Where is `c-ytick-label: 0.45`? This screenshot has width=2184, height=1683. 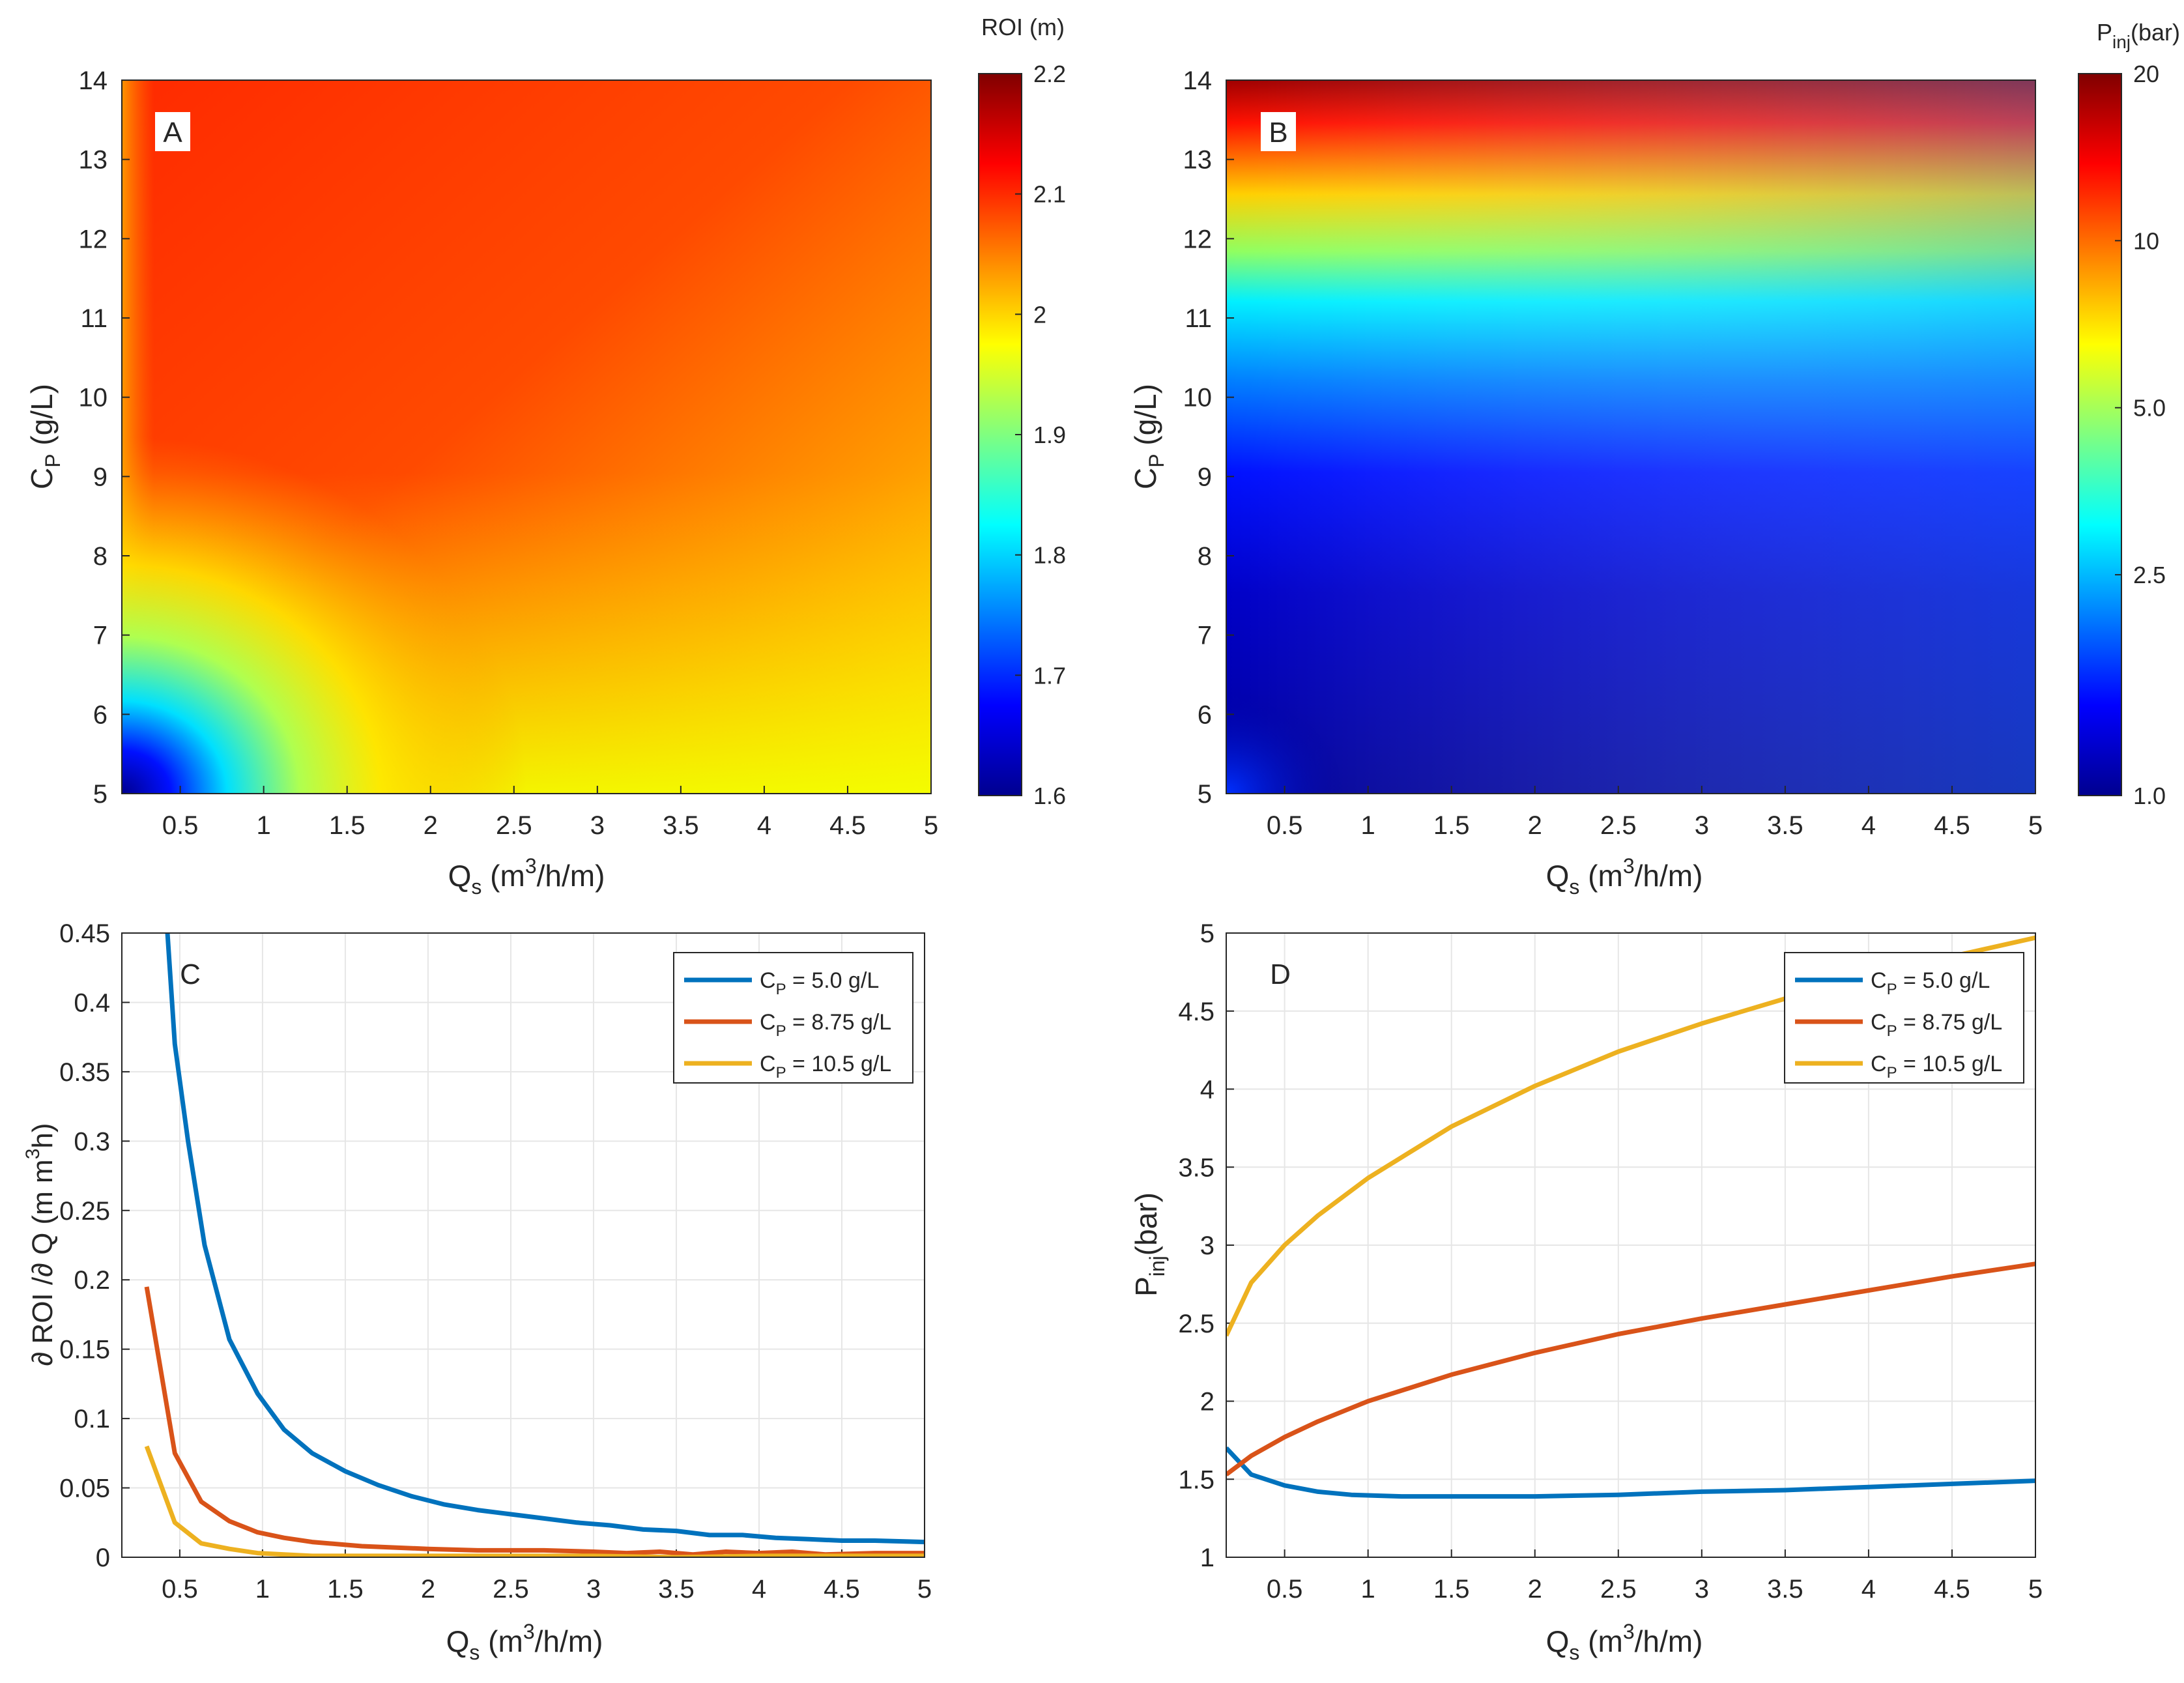
c-ytick-label: 0.45 is located at coordinates (84, 933).